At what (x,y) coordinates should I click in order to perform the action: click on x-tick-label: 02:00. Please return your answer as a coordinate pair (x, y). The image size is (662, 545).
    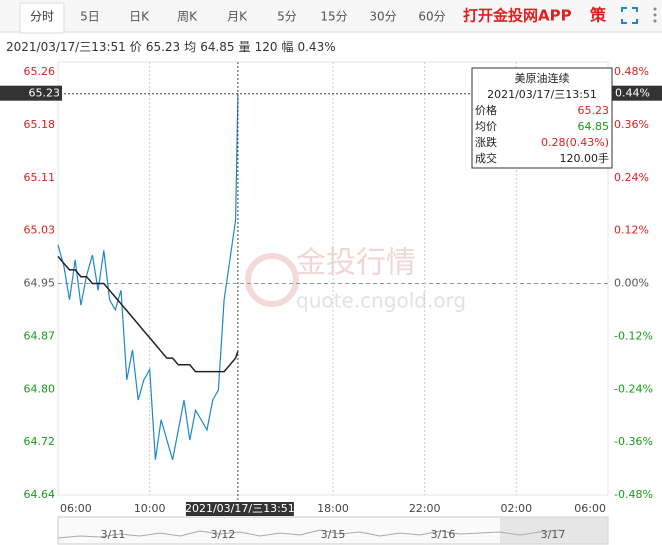
    Looking at the image, I should click on (516, 508).